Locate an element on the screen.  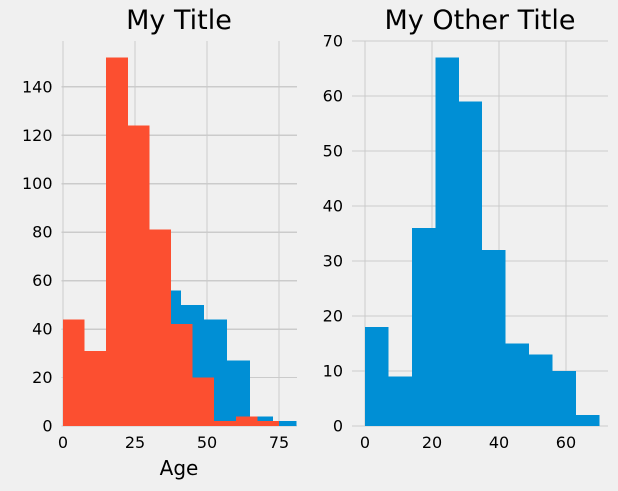
x-tick-label: 60 is located at coordinates (566, 442).